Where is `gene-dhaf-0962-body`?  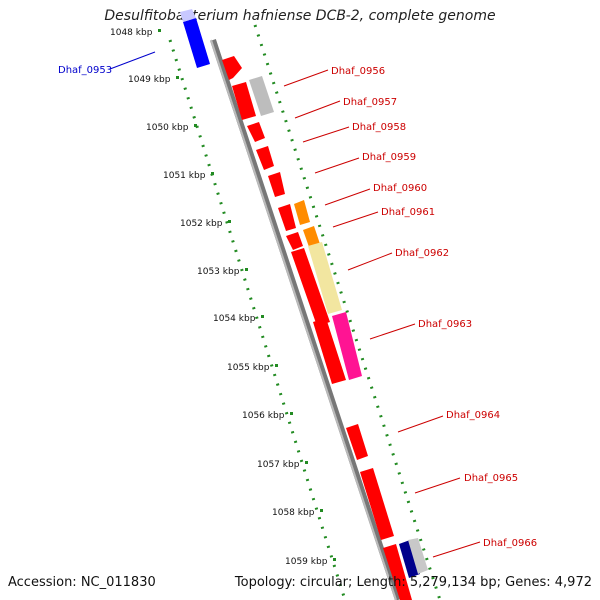 gene-dhaf-0962-body is located at coordinates (310, 287).